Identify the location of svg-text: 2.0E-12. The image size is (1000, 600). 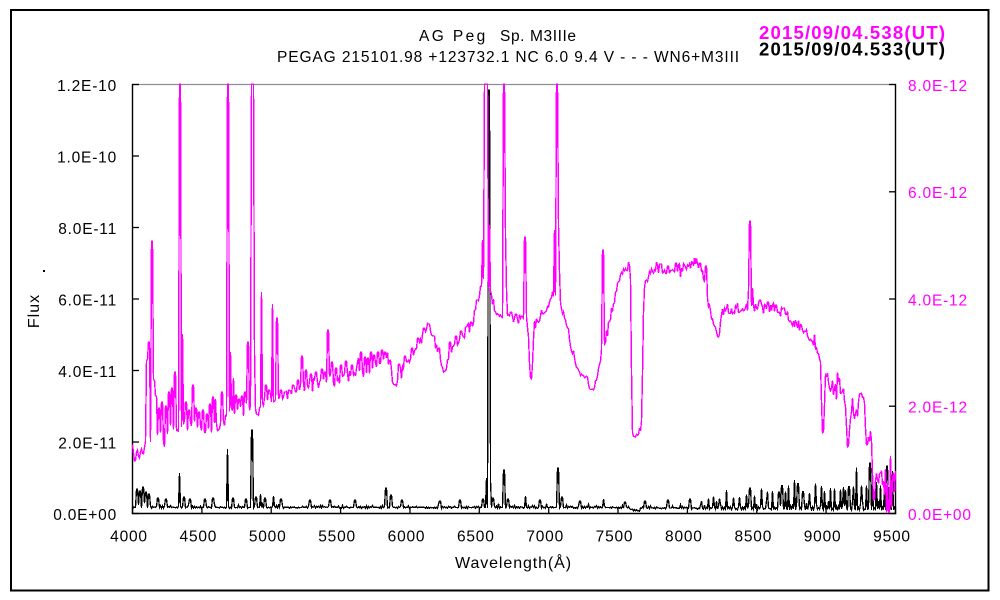
(938, 408).